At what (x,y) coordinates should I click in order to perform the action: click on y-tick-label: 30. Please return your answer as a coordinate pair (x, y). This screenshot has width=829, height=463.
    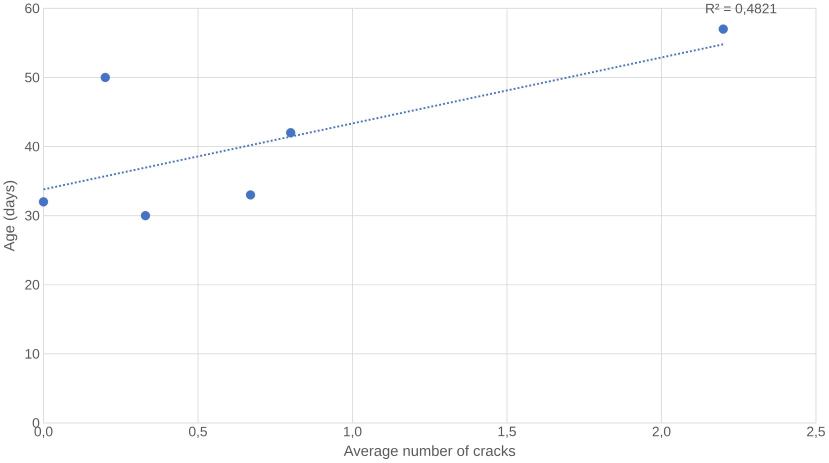
    Looking at the image, I should click on (32, 216).